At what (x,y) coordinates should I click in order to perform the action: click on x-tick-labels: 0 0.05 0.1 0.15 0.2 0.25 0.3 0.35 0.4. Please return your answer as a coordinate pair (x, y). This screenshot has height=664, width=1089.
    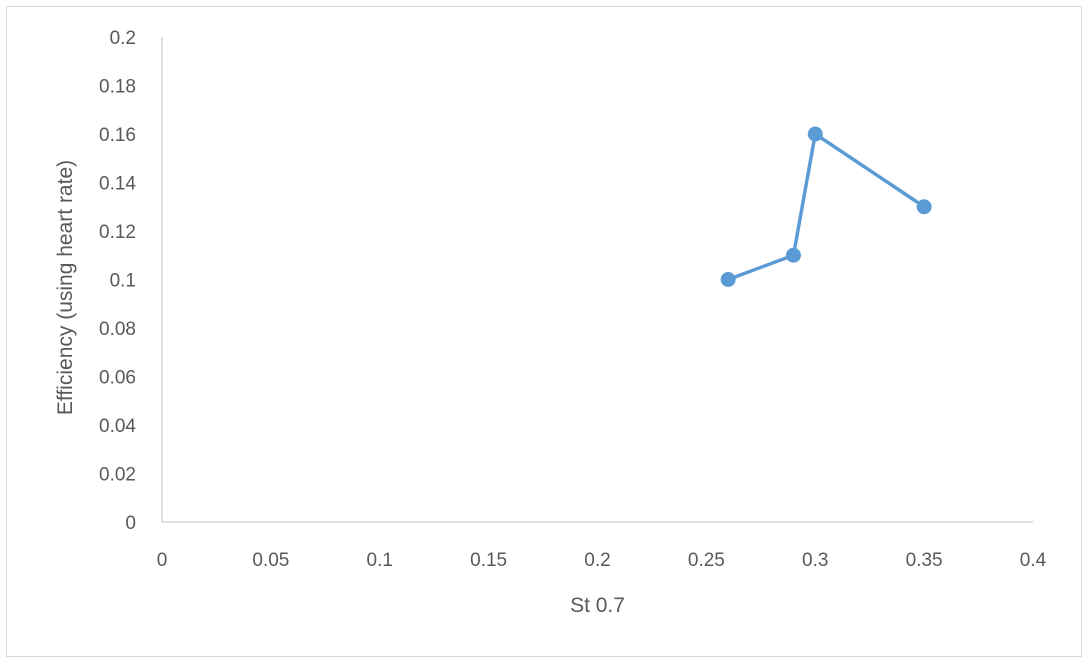
    Looking at the image, I should click on (602, 560).